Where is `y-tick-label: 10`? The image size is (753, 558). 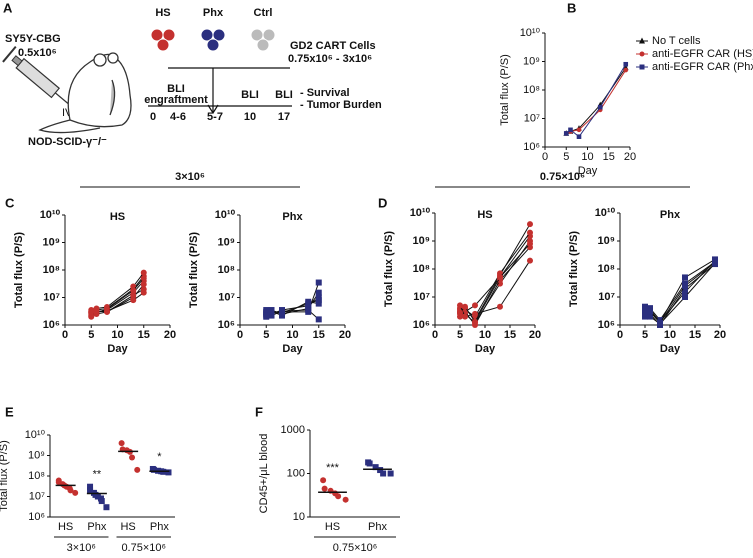 y-tick-label: 10 is located at coordinates (299, 517).